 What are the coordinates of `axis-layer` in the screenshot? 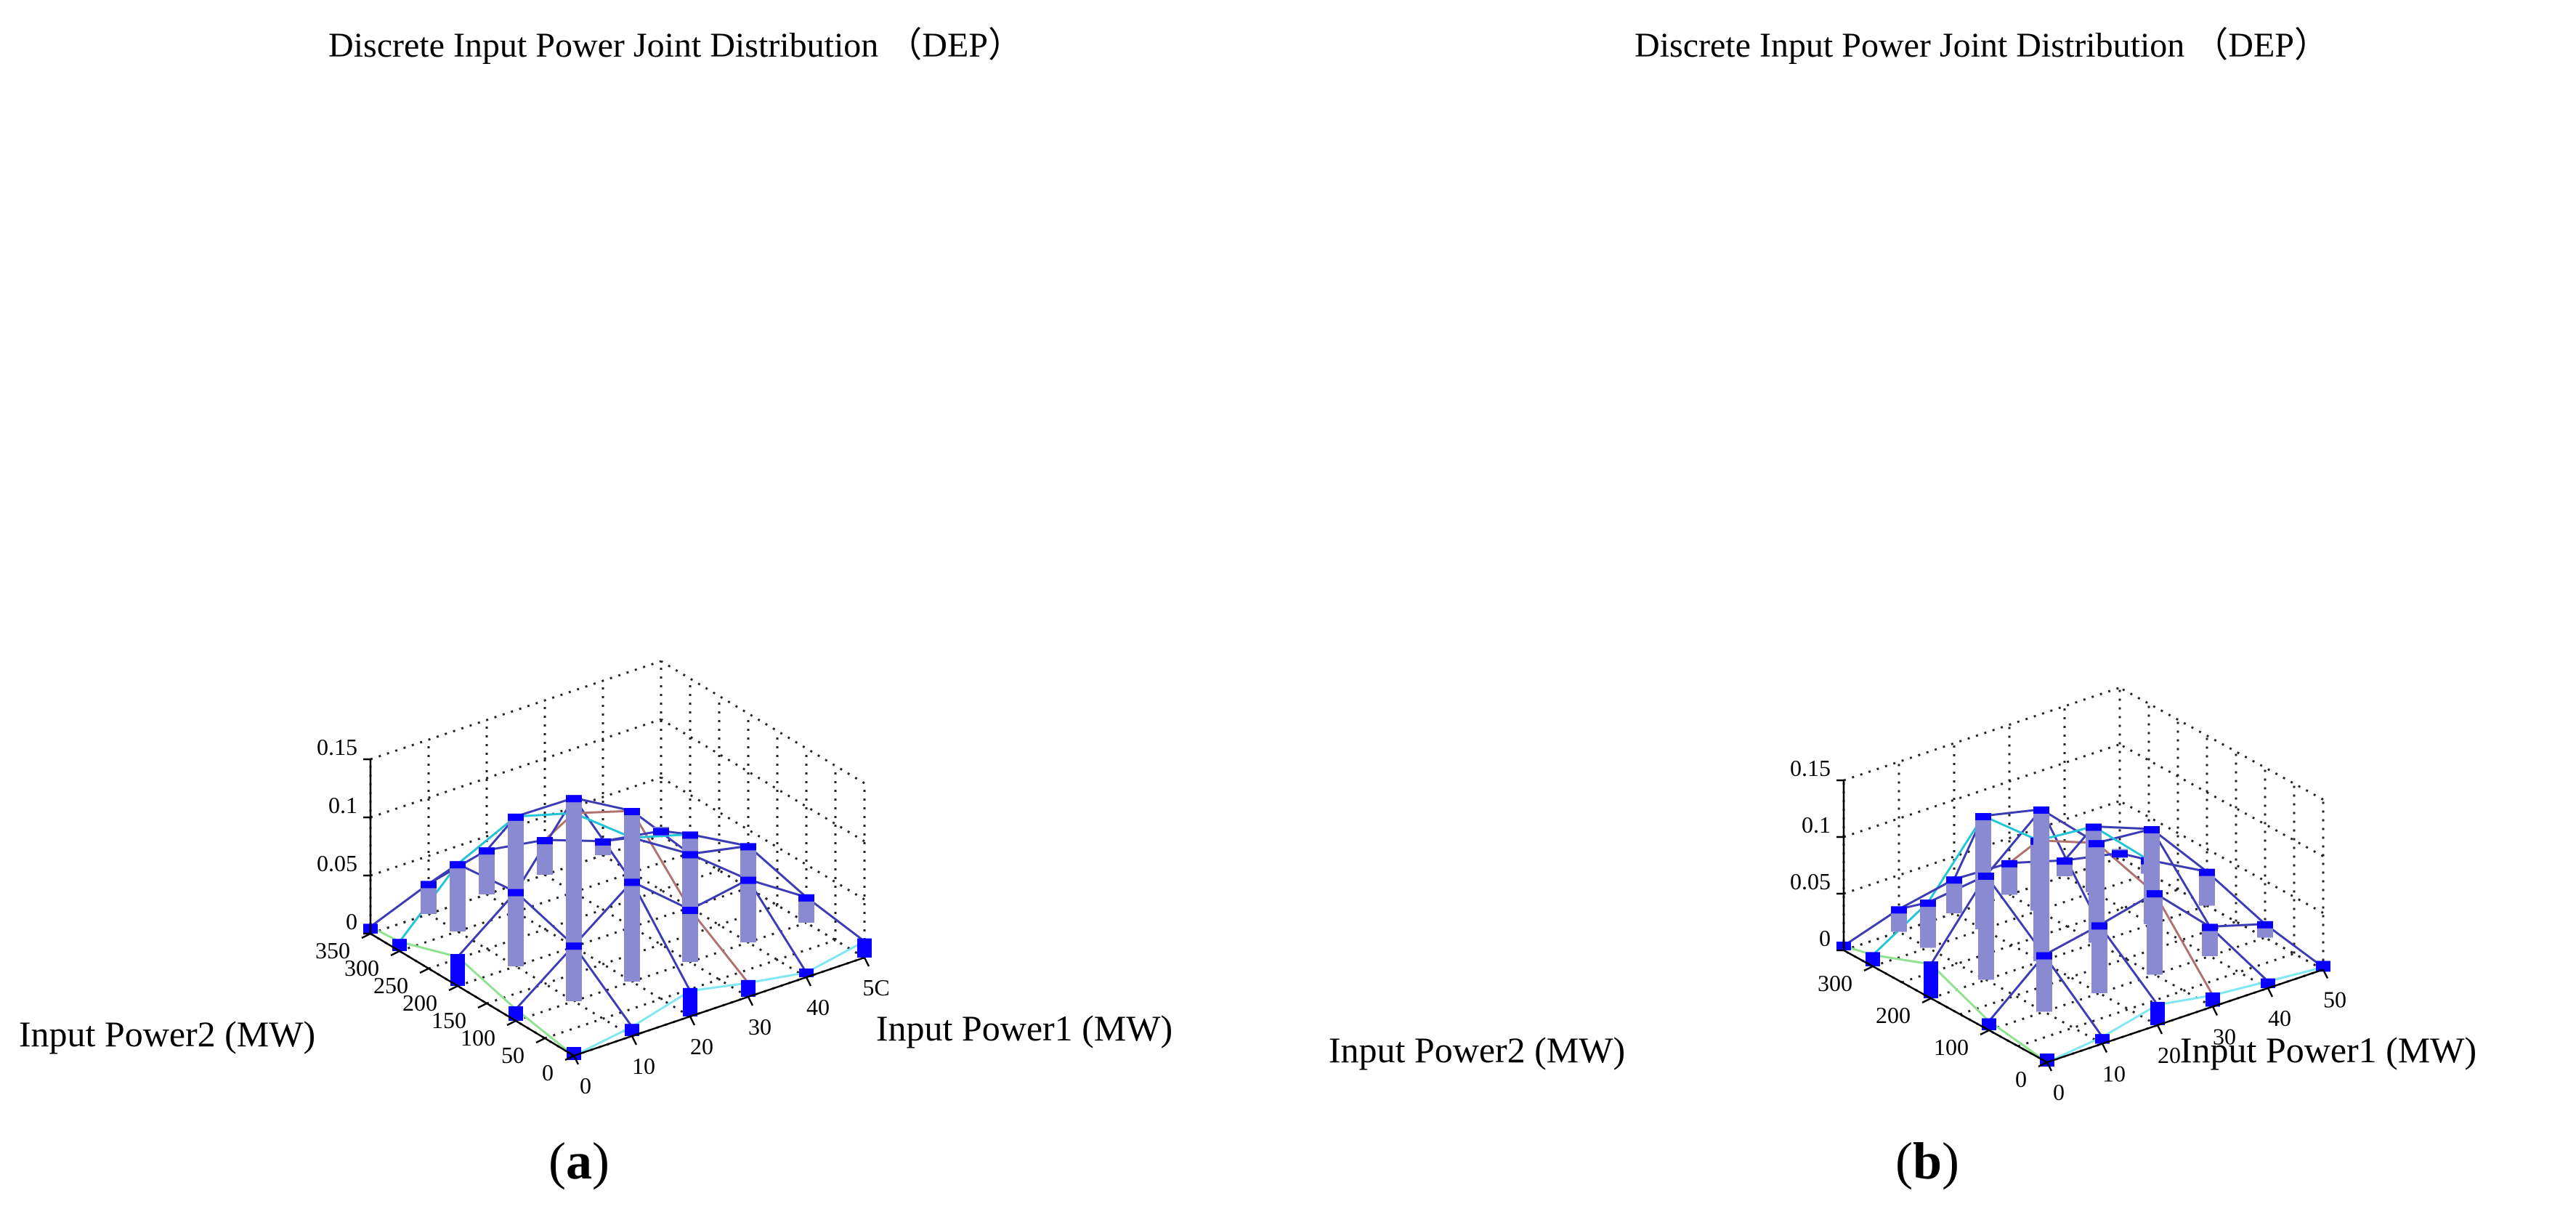 It's located at (2083, 922).